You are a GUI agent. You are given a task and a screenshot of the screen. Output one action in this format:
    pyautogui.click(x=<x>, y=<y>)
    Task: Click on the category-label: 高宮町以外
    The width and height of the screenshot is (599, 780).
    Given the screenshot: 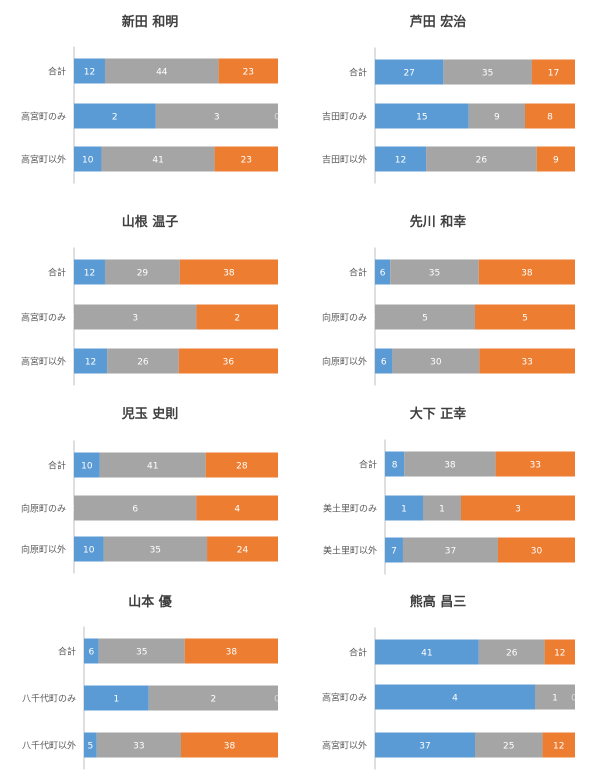 What is the action you would take?
    pyautogui.click(x=43, y=160)
    